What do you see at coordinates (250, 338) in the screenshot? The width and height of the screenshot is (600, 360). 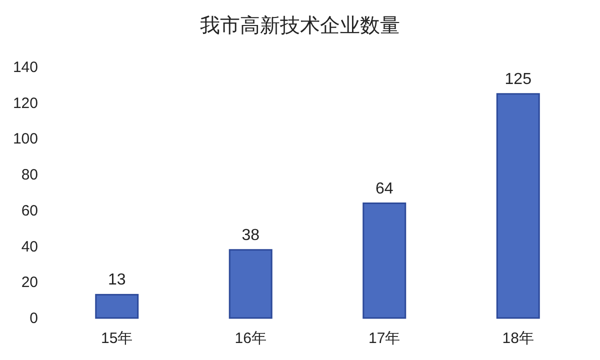 I see `x-tick-label: 16年` at bounding box center [250, 338].